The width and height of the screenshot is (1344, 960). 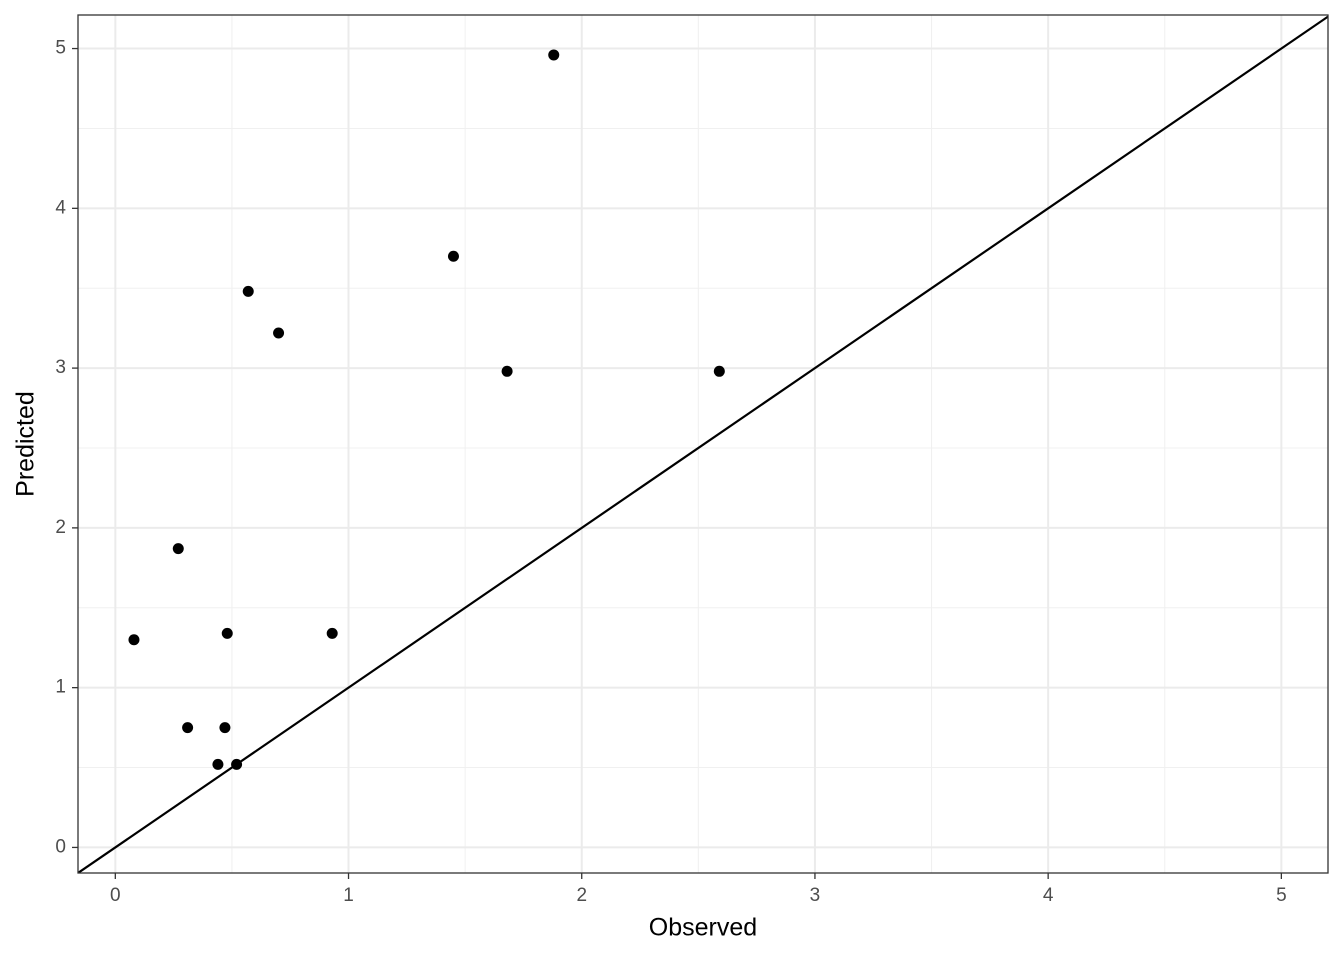 I want to click on y-tick-label: 3, so click(x=60, y=367).